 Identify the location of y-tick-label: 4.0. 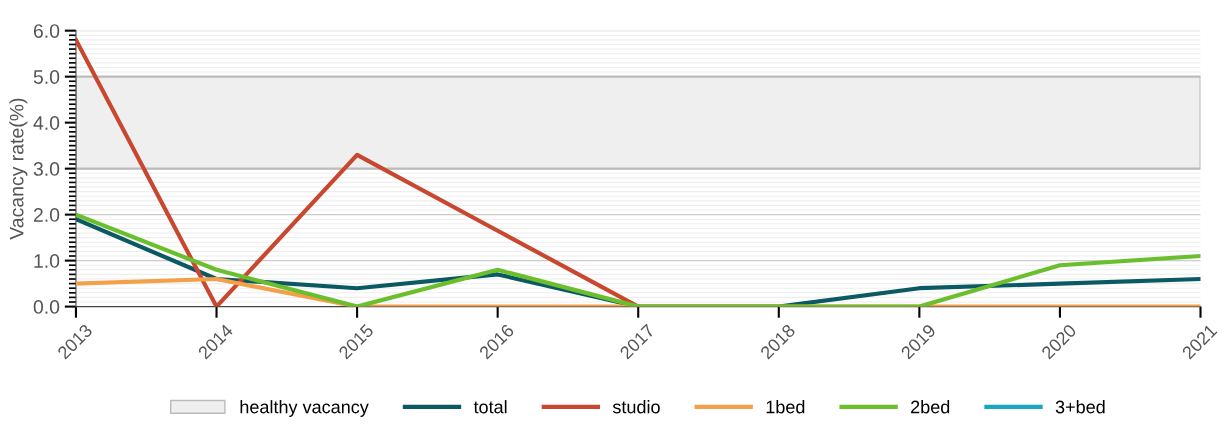
(46, 123).